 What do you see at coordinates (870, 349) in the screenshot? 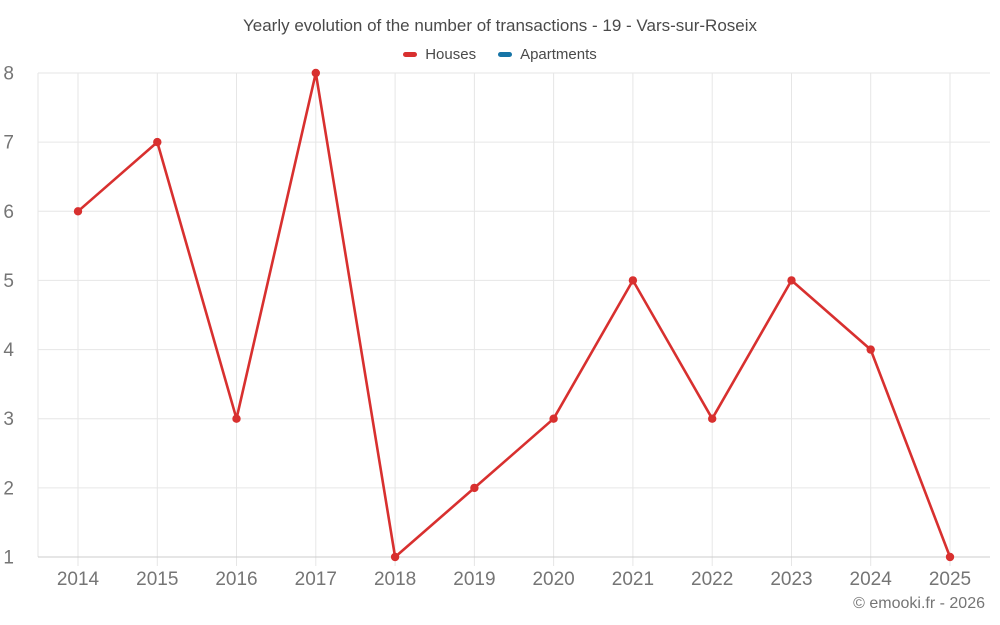
I see `data-point-houses-2024` at bounding box center [870, 349].